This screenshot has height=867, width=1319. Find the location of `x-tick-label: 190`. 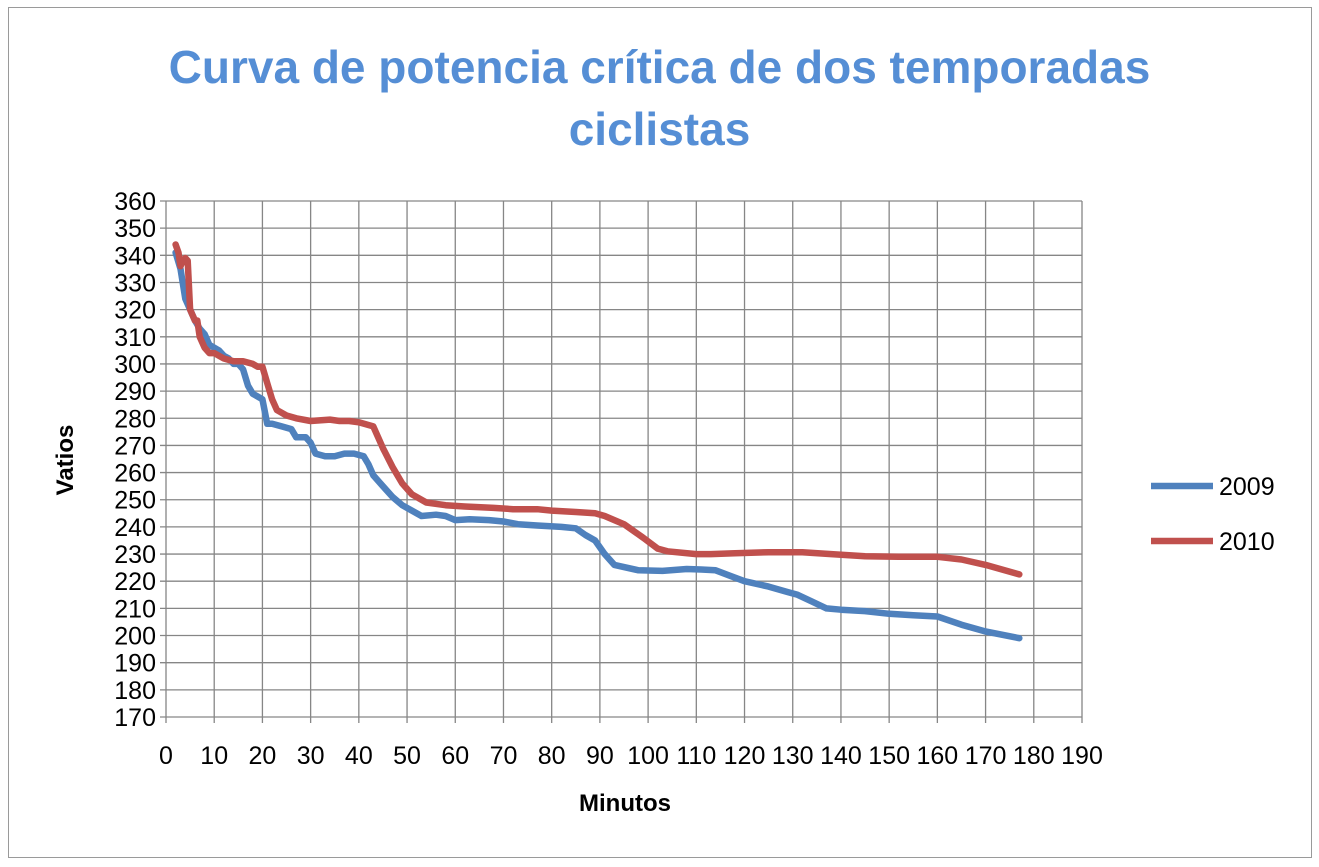

x-tick-label: 190 is located at coordinates (1082, 756).